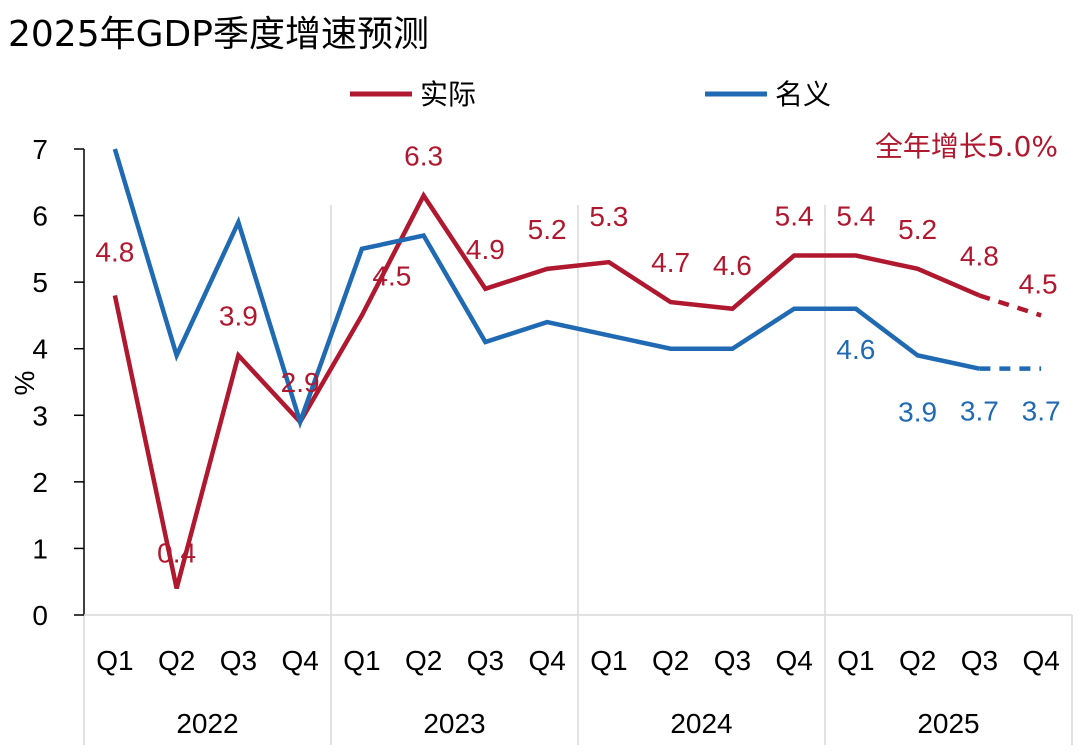 Image resolution: width=1080 pixels, height=752 pixels. I want to click on data-label-nominal: 3.9, so click(917, 411).